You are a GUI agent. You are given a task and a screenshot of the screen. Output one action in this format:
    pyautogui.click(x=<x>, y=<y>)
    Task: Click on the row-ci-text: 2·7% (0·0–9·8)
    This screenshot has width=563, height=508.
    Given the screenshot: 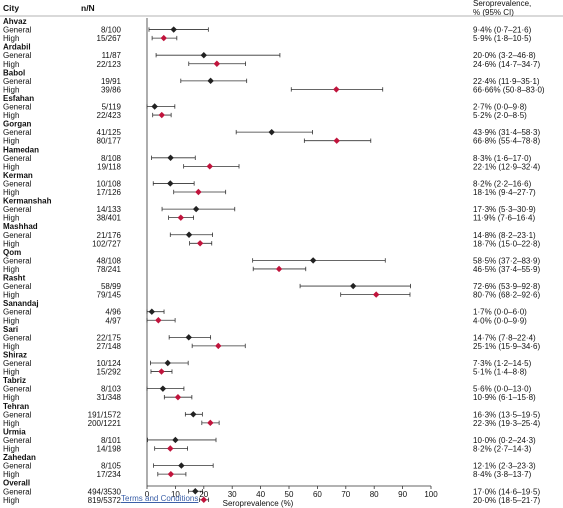 What is the action you would take?
    pyautogui.click(x=500, y=107)
    